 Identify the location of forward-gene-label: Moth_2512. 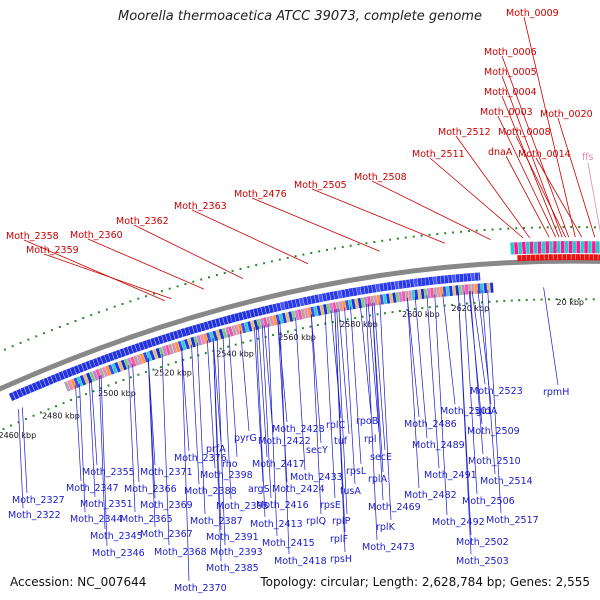
(464, 132).